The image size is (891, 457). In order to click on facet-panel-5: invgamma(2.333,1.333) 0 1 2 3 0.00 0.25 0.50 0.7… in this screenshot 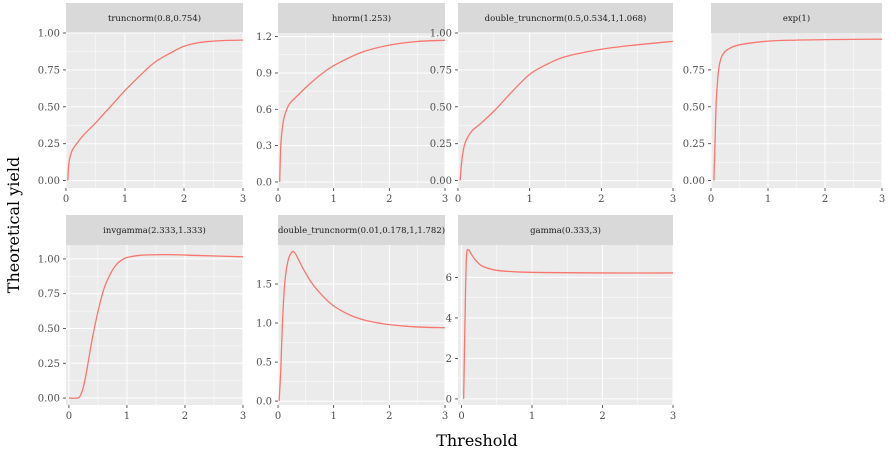, I will do `click(142, 318)`.